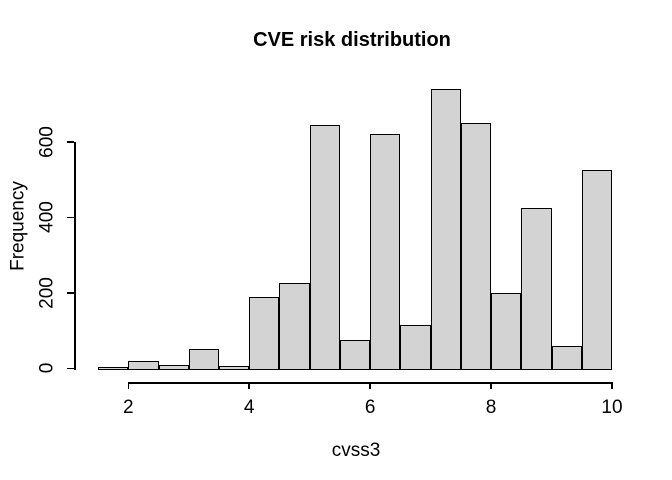 This screenshot has width=672, height=480. What do you see at coordinates (47, 141) in the screenshot?
I see `y-tick-label: 600` at bounding box center [47, 141].